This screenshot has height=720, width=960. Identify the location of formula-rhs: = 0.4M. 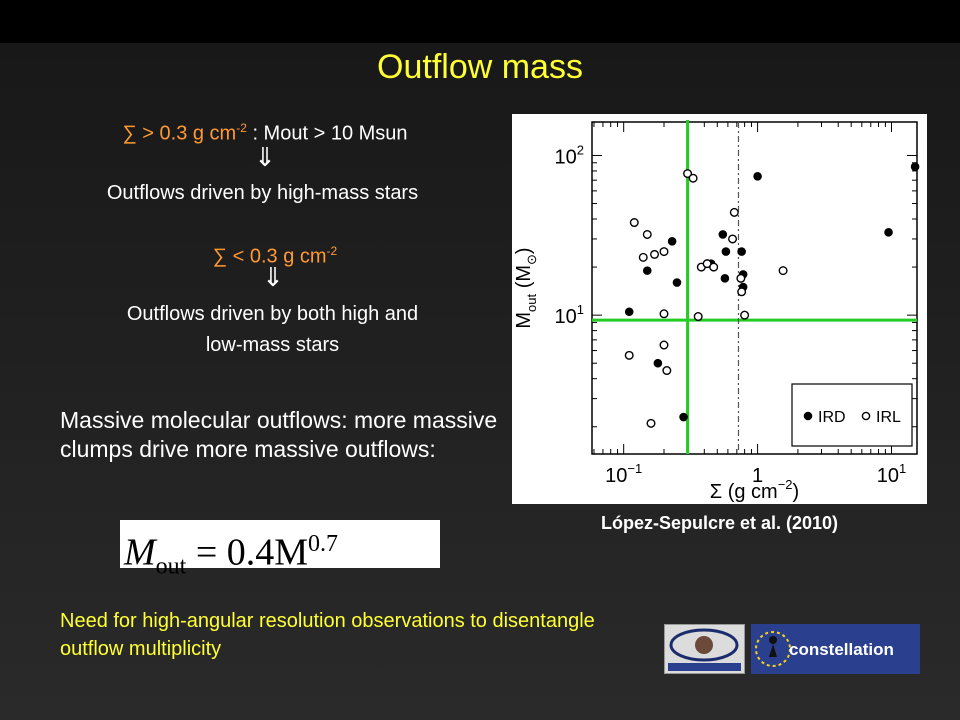
(252, 552).